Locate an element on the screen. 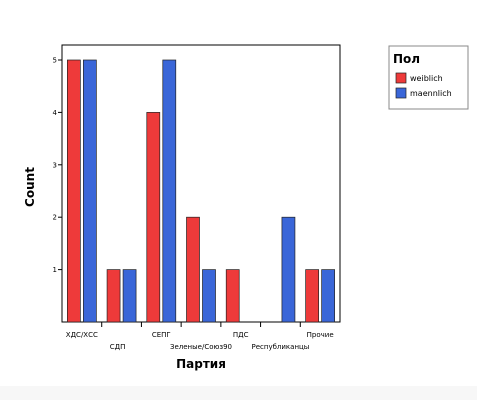 The height and width of the screenshot is (400, 477). y-axis-label: Count is located at coordinates (30, 187).